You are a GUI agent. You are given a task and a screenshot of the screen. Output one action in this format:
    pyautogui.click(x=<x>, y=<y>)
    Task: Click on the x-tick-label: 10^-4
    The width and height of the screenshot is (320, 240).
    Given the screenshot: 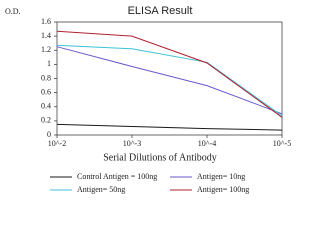 What is the action you would take?
    pyautogui.click(x=207, y=143)
    